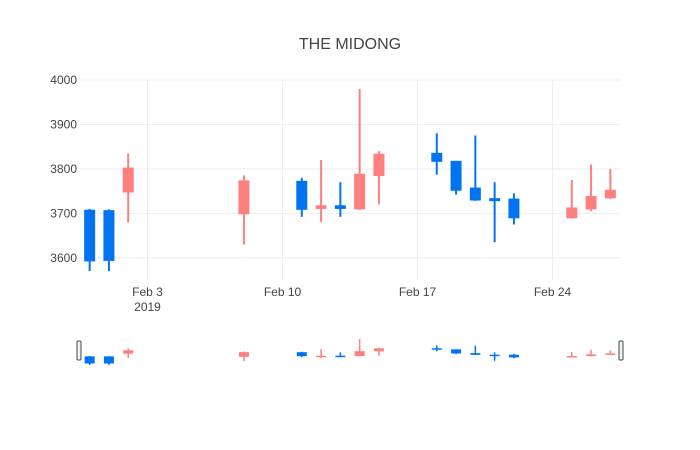  I want to click on x-tick-label: Feb 3, so click(147, 292).